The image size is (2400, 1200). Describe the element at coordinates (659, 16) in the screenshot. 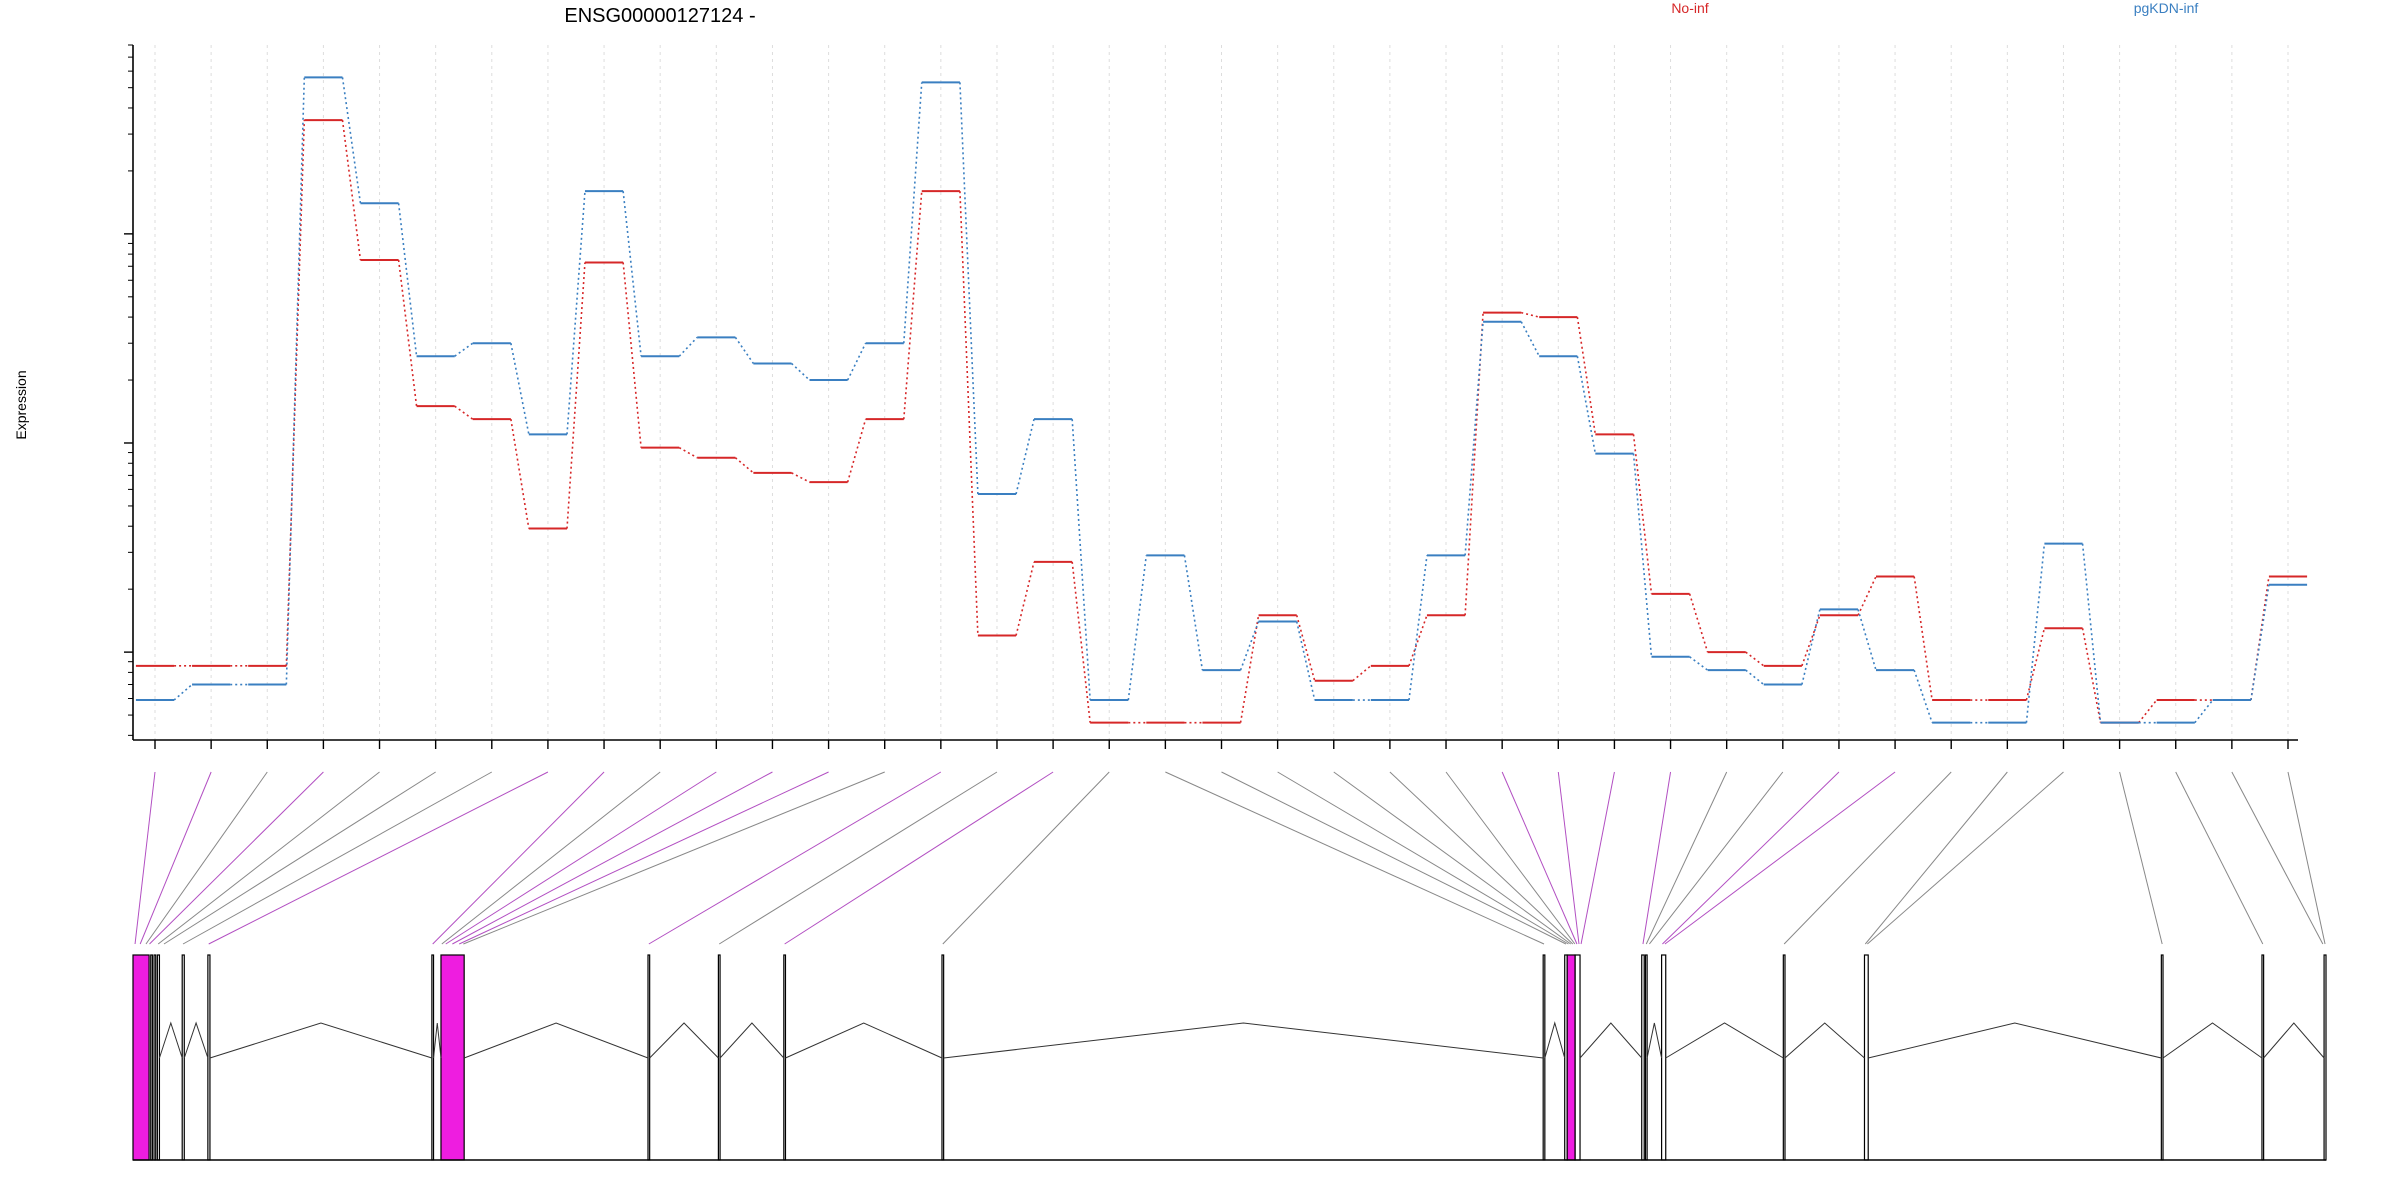

I see `chart-title: ENSG00000127124 -` at that location.